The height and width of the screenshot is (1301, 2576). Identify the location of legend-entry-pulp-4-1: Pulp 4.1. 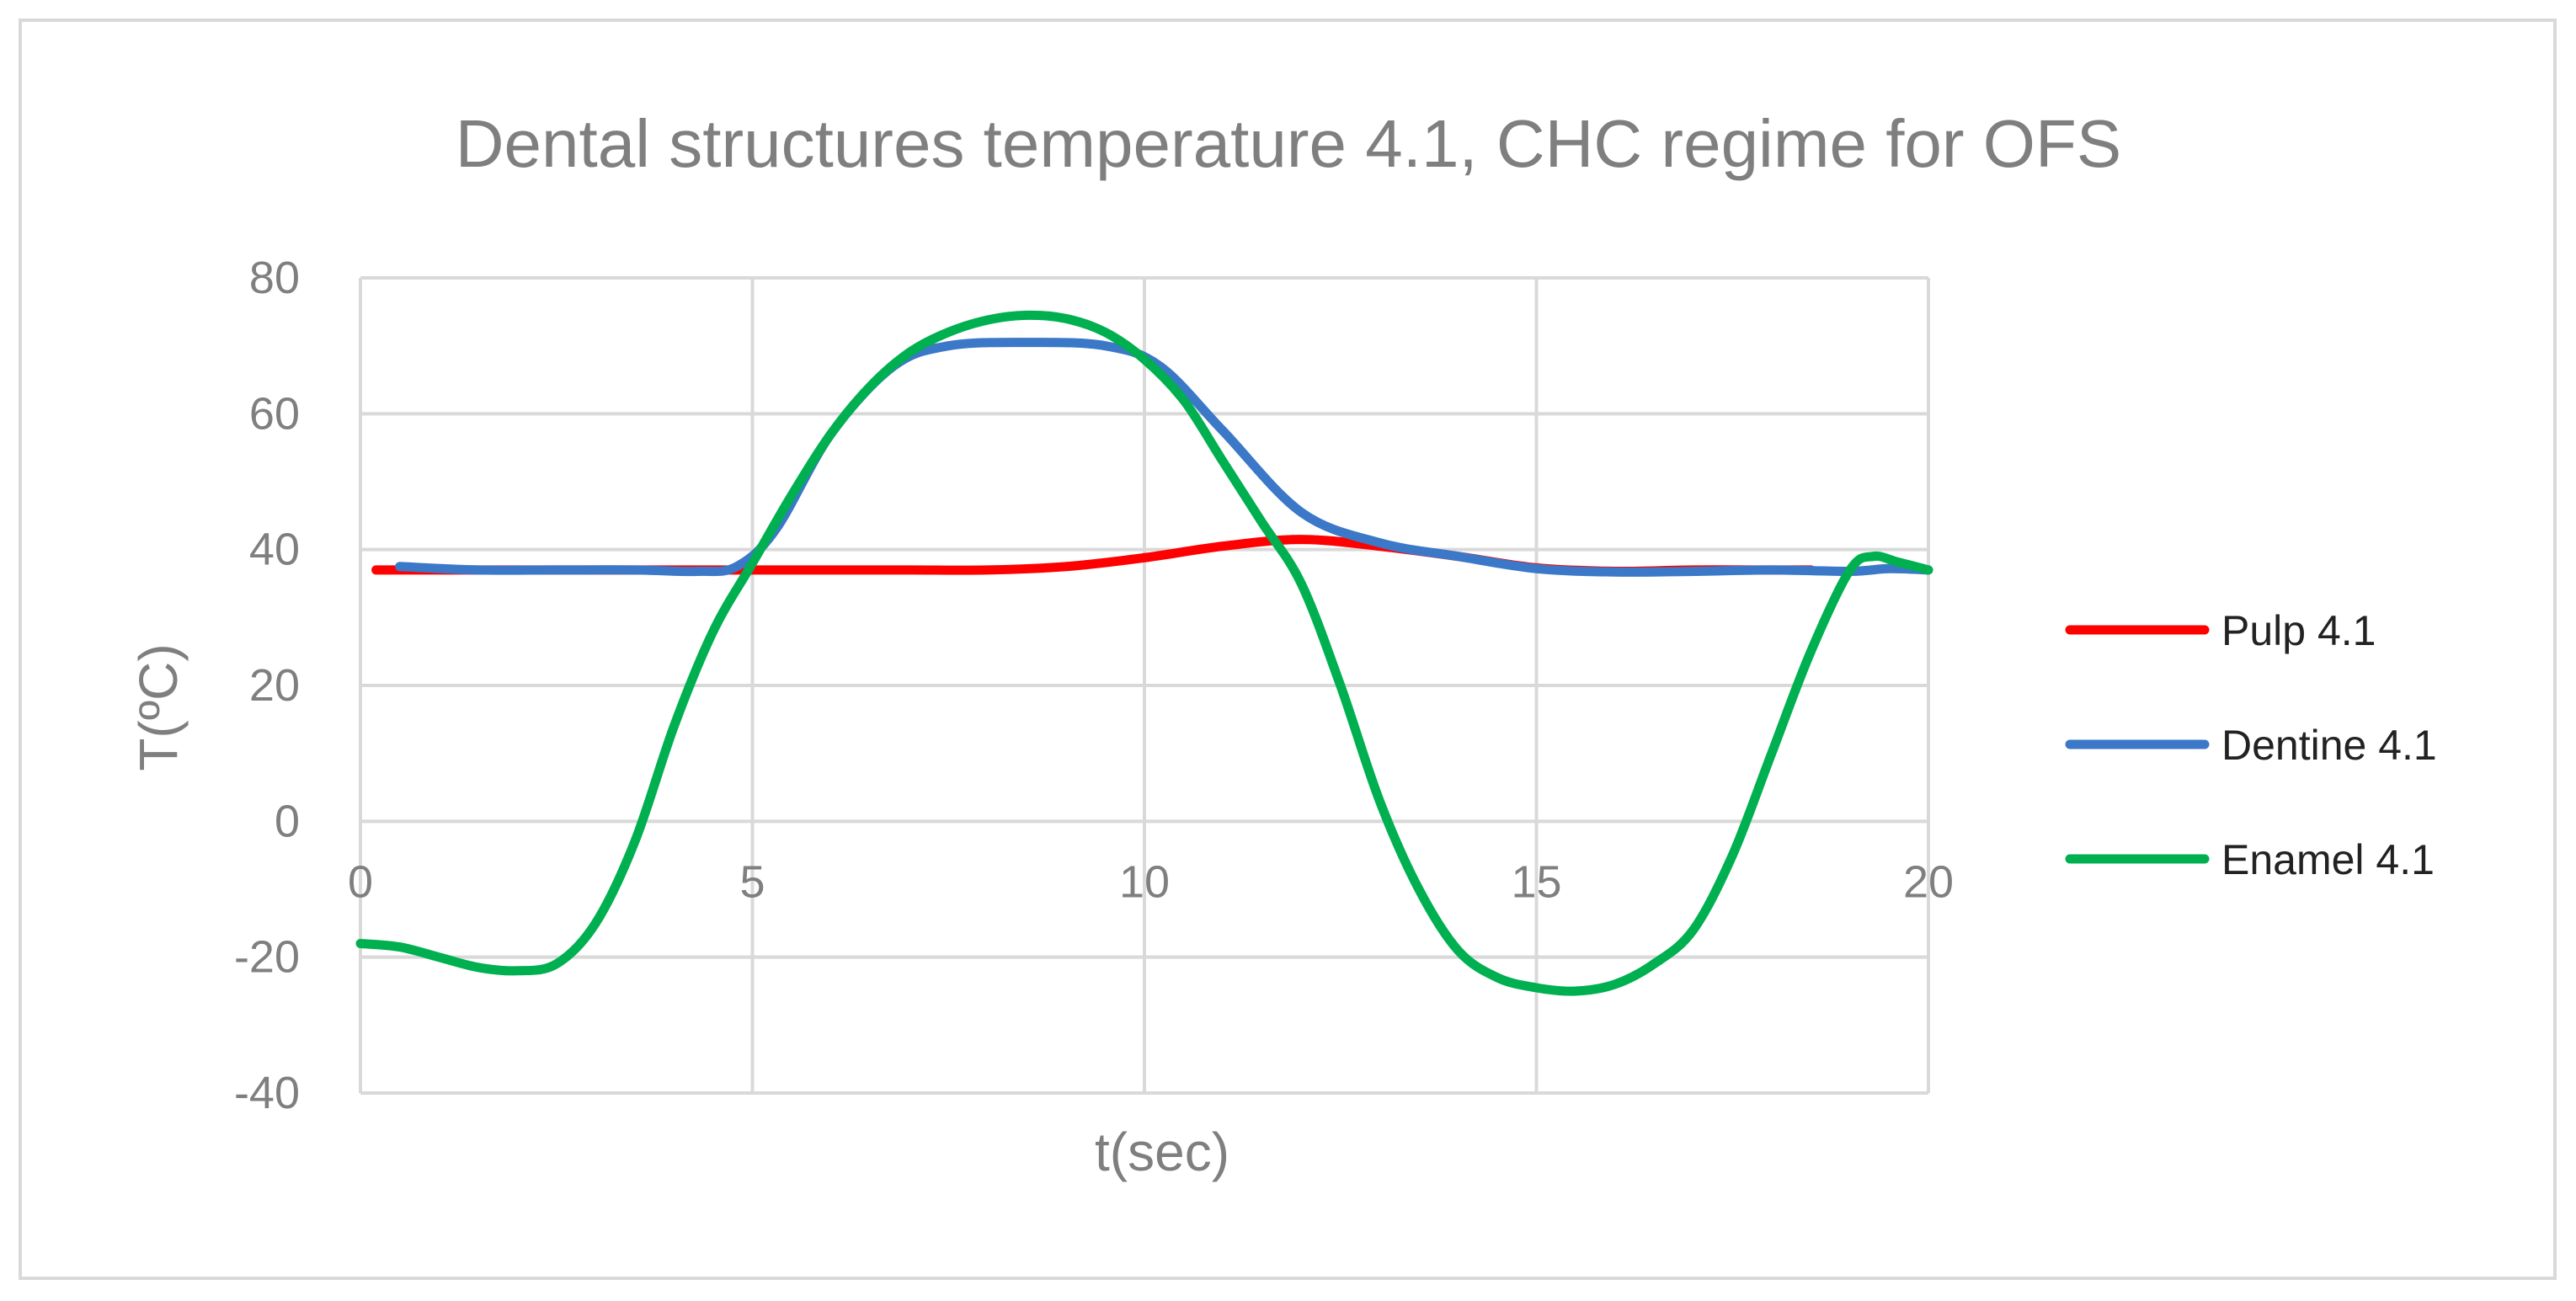
(2220, 630).